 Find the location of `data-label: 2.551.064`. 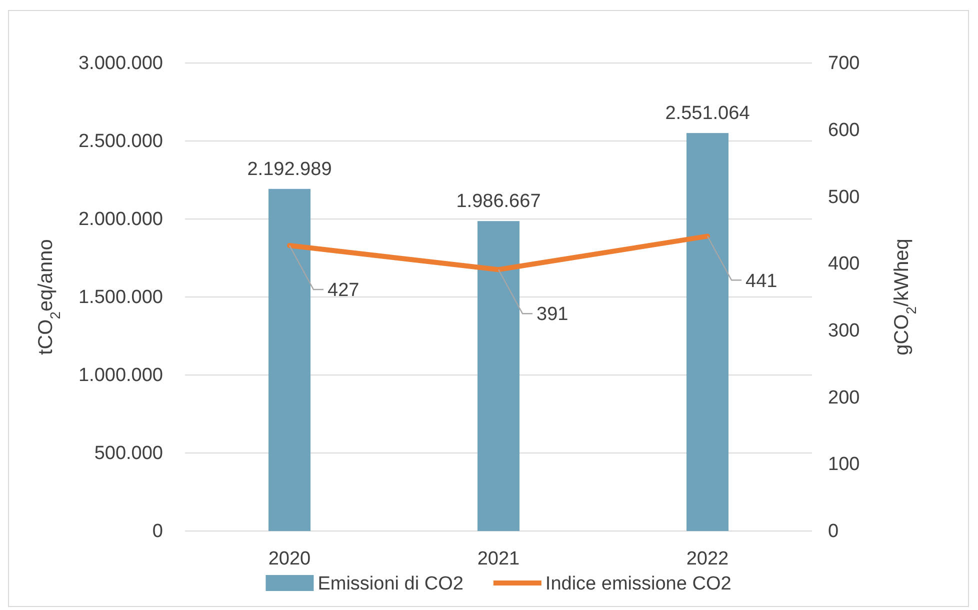

data-label: 2.551.064 is located at coordinates (707, 113).